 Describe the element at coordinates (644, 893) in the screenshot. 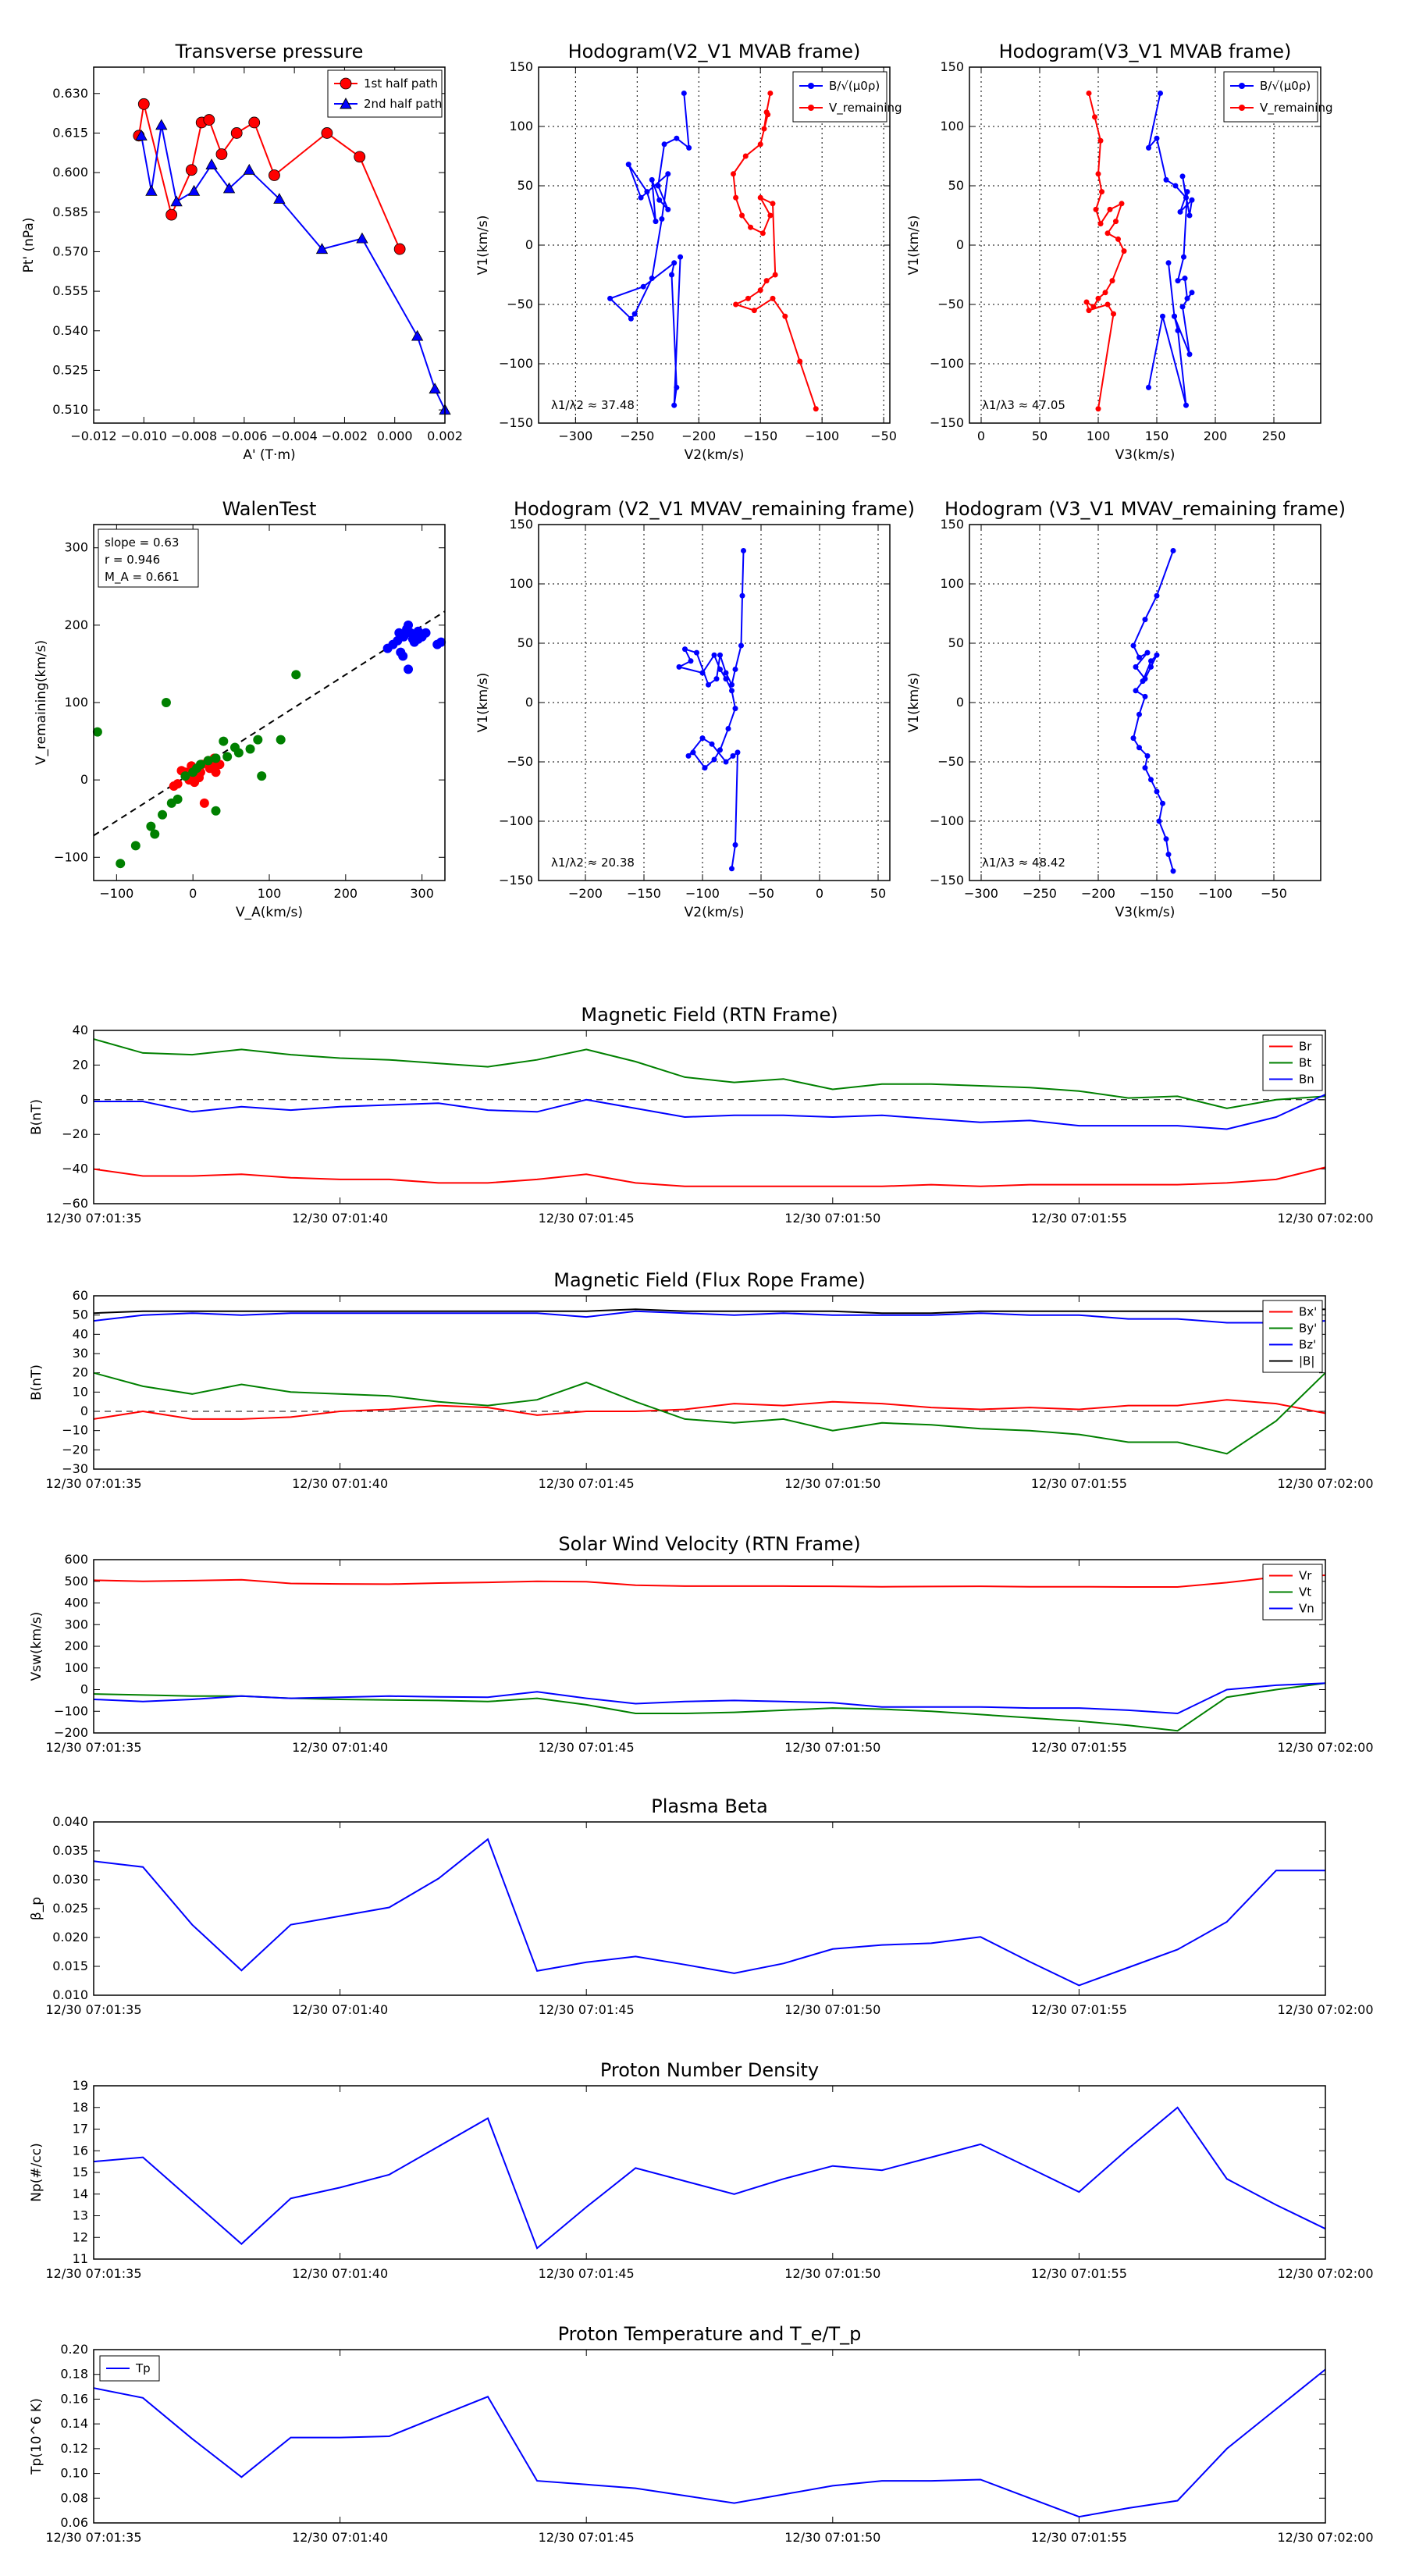

I see `x-tick-label: −150` at that location.